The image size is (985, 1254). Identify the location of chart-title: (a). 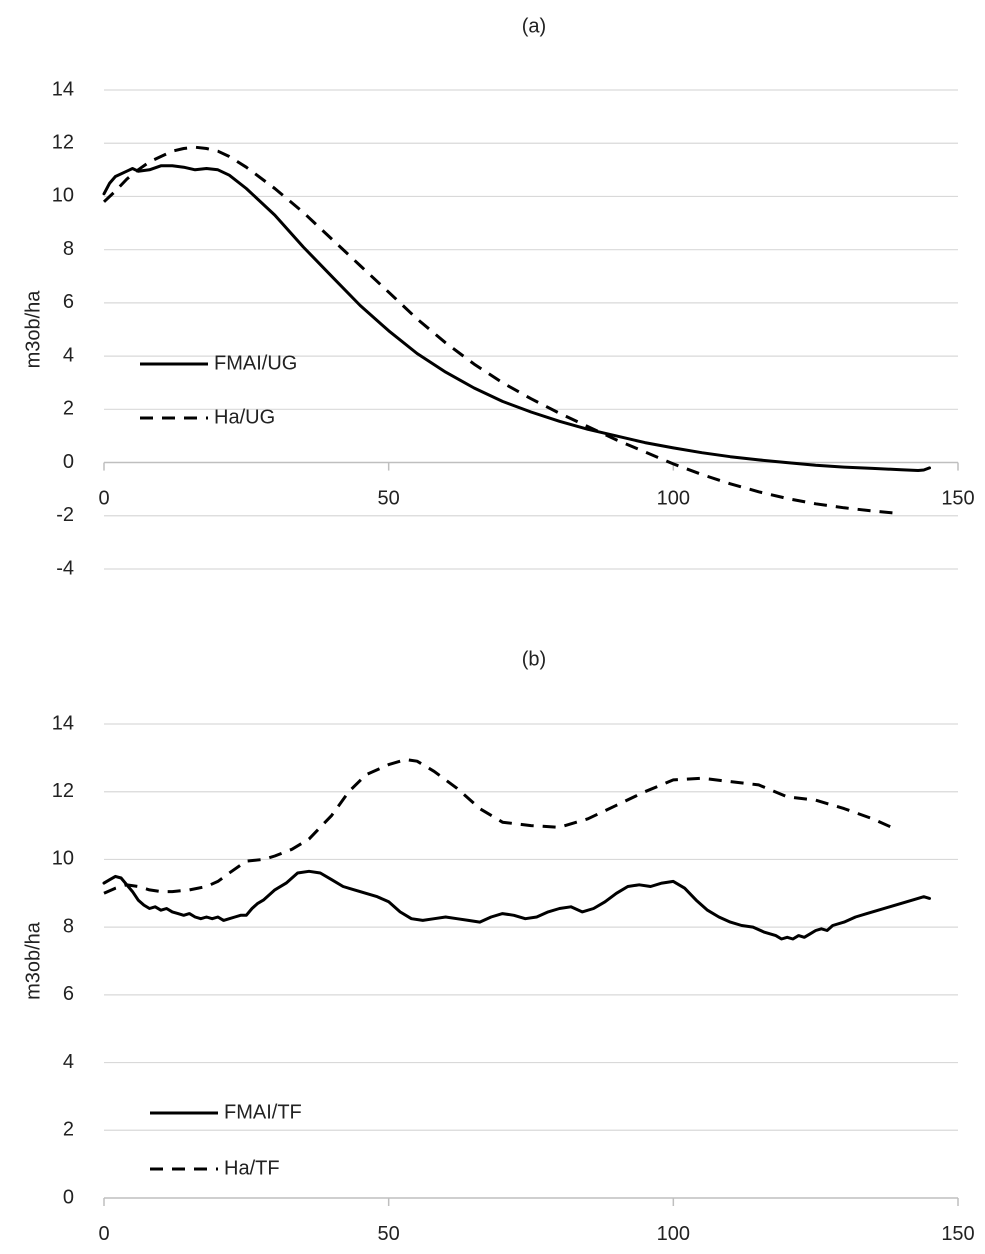
(534, 26).